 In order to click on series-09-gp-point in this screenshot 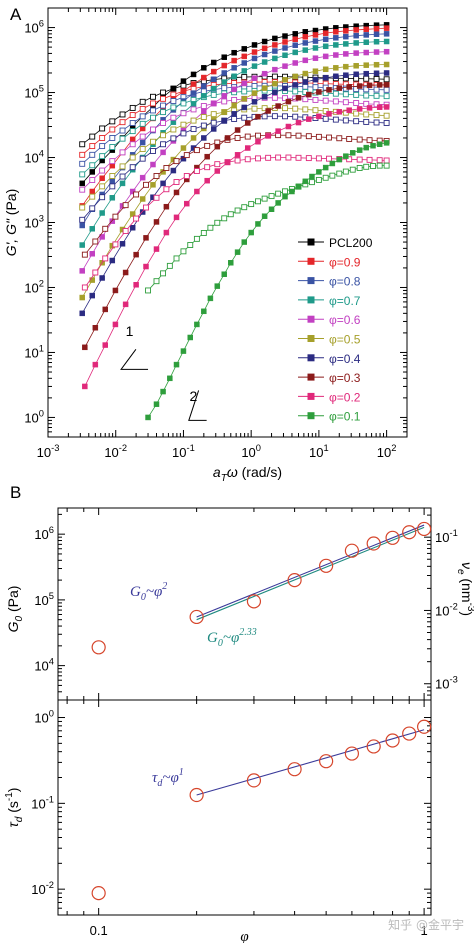, I will do `click(336, 32)`.